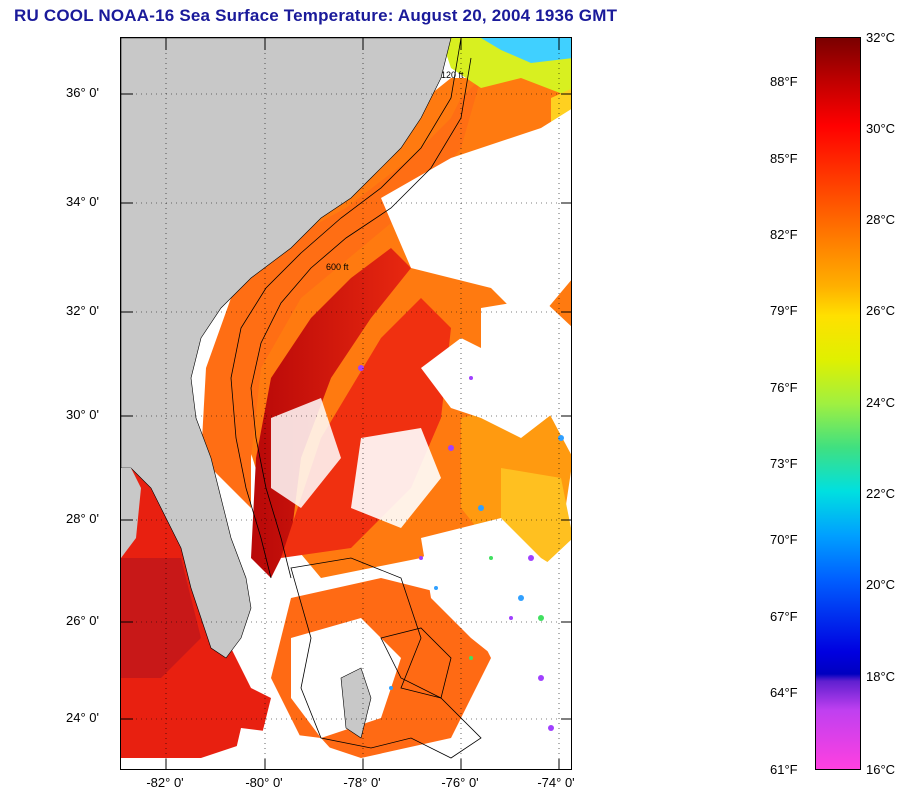 Image resolution: width=913 pixels, height=793 pixels. What do you see at coordinates (526, 50) in the screenshot?
I see `cold-water-ne` at bounding box center [526, 50].